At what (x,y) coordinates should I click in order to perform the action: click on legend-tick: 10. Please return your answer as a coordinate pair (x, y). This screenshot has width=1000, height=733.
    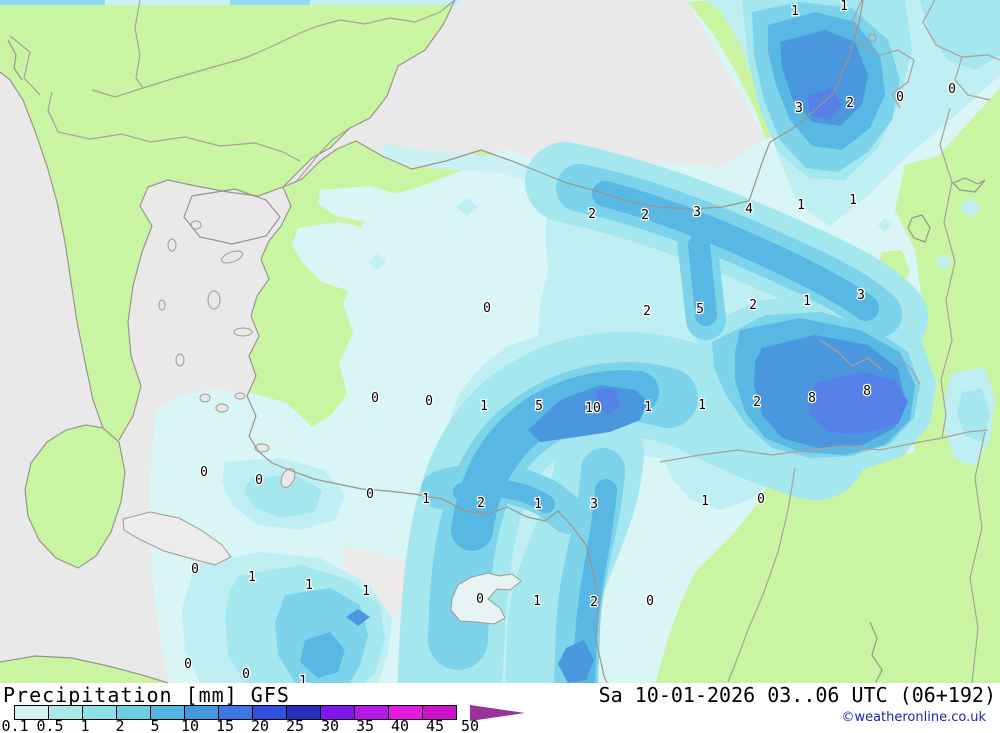
    Looking at the image, I should click on (190, 725).